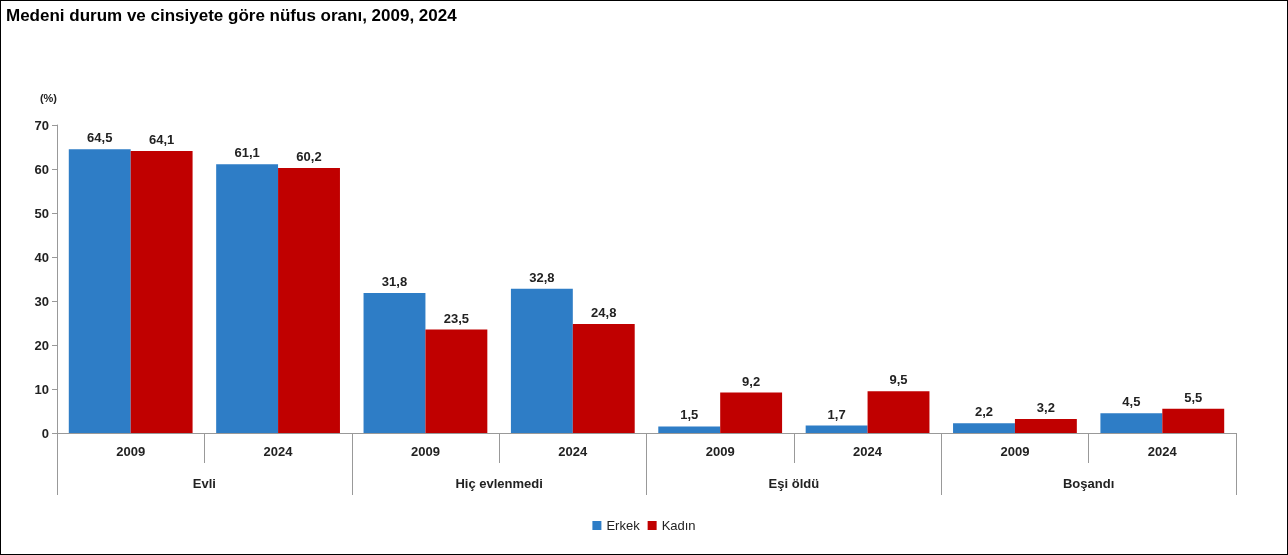  What do you see at coordinates (48, 97) in the screenshot?
I see `y-axis-title: (%)` at bounding box center [48, 97].